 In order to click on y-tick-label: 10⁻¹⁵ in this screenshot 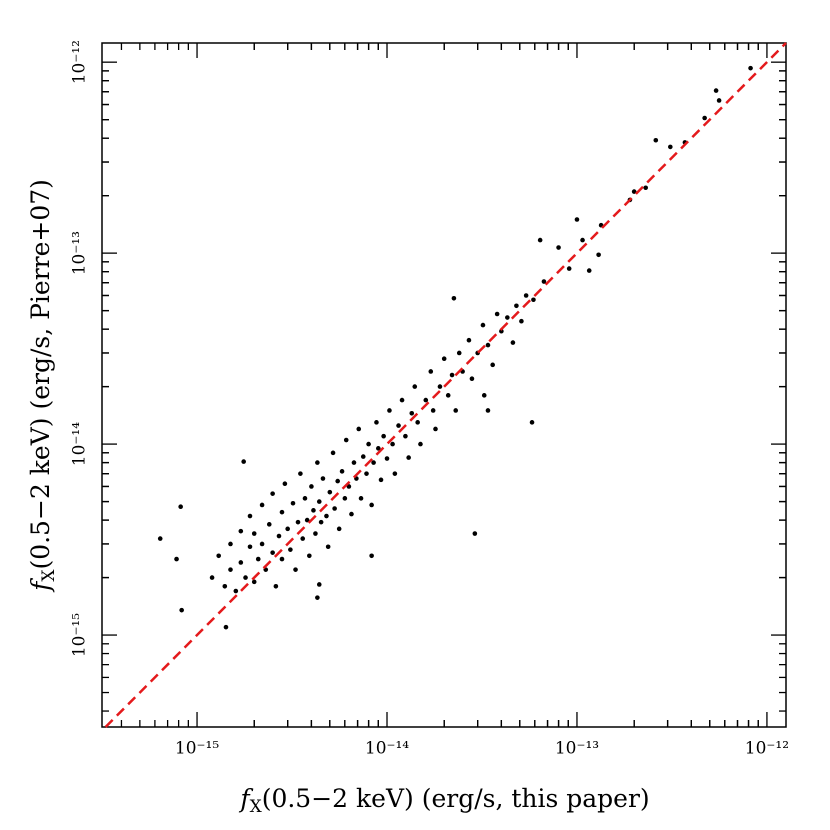, I will do `click(80, 635)`.